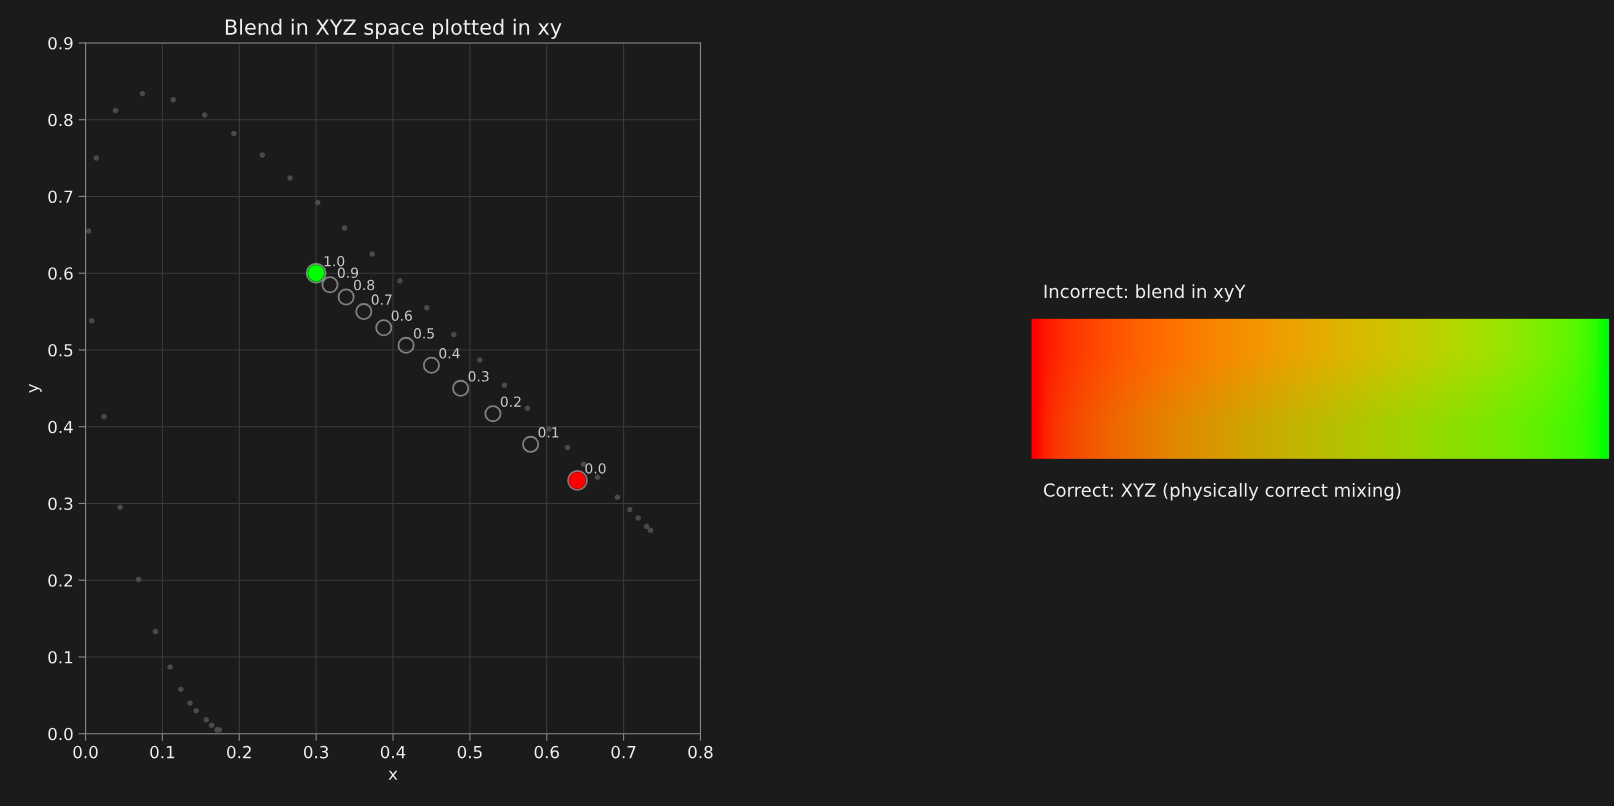 The width and height of the screenshot is (1614, 806). I want to click on y-tick-label: 0.1, so click(60, 657).